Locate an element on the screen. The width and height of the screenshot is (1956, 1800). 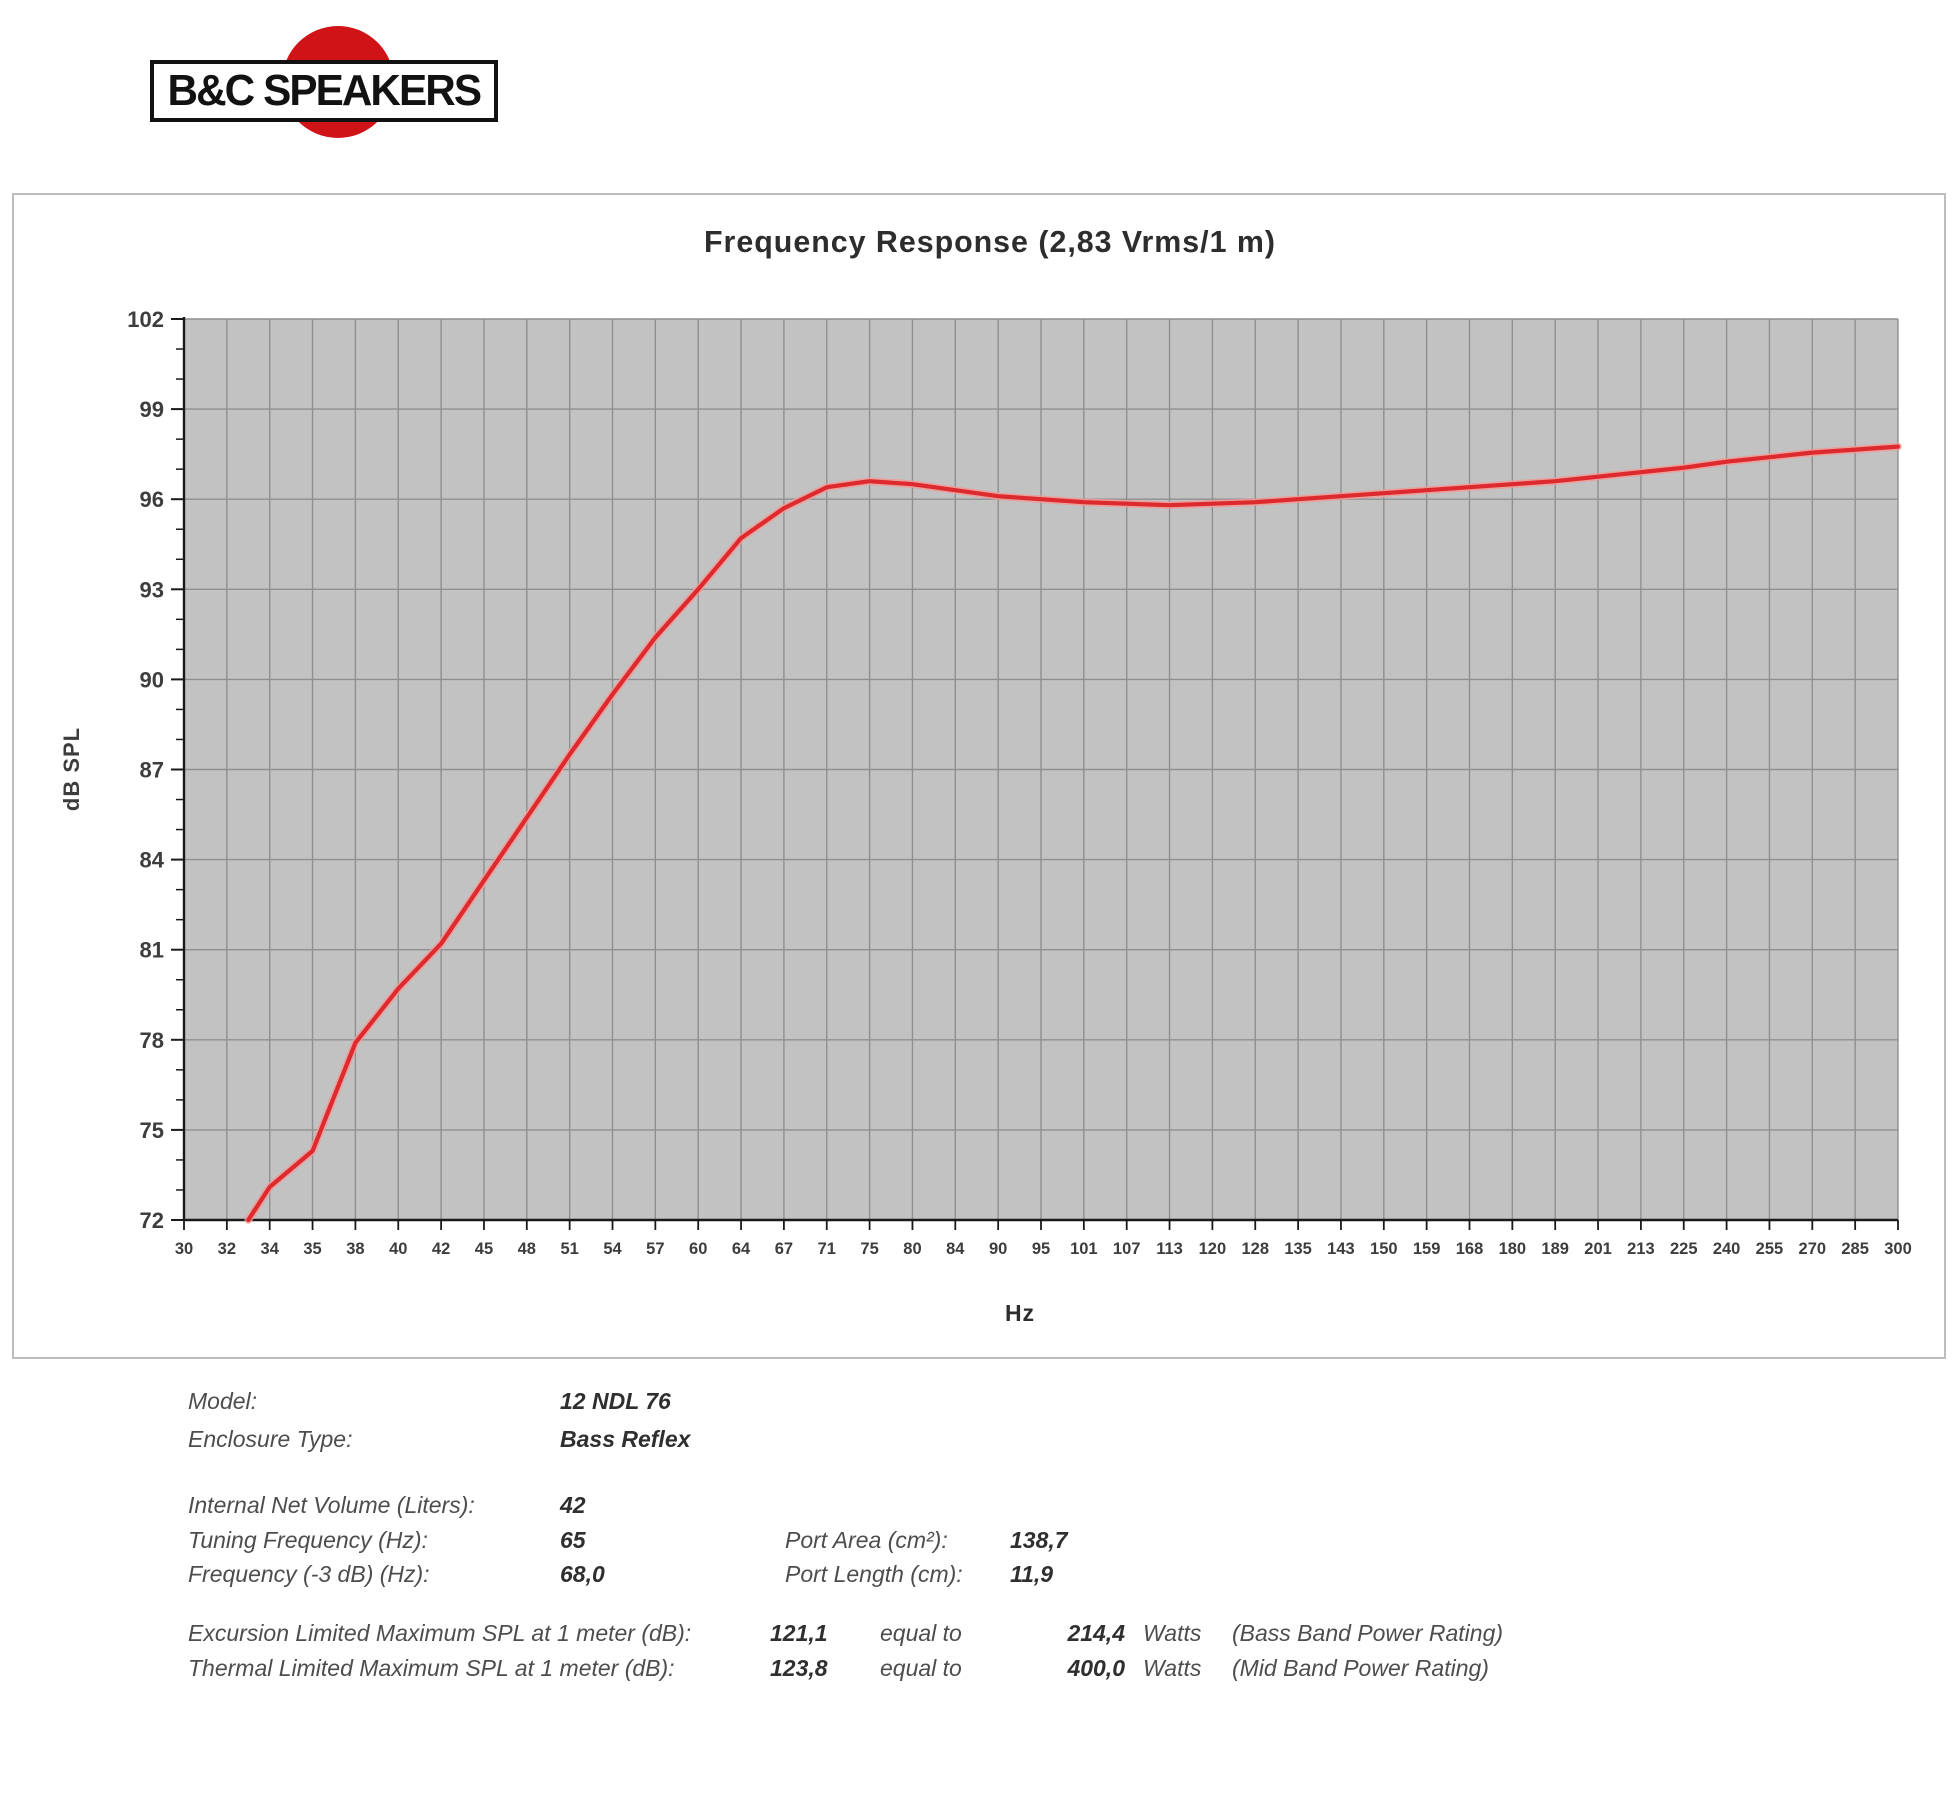
x-tick-label: 35 is located at coordinates (312, 1249).